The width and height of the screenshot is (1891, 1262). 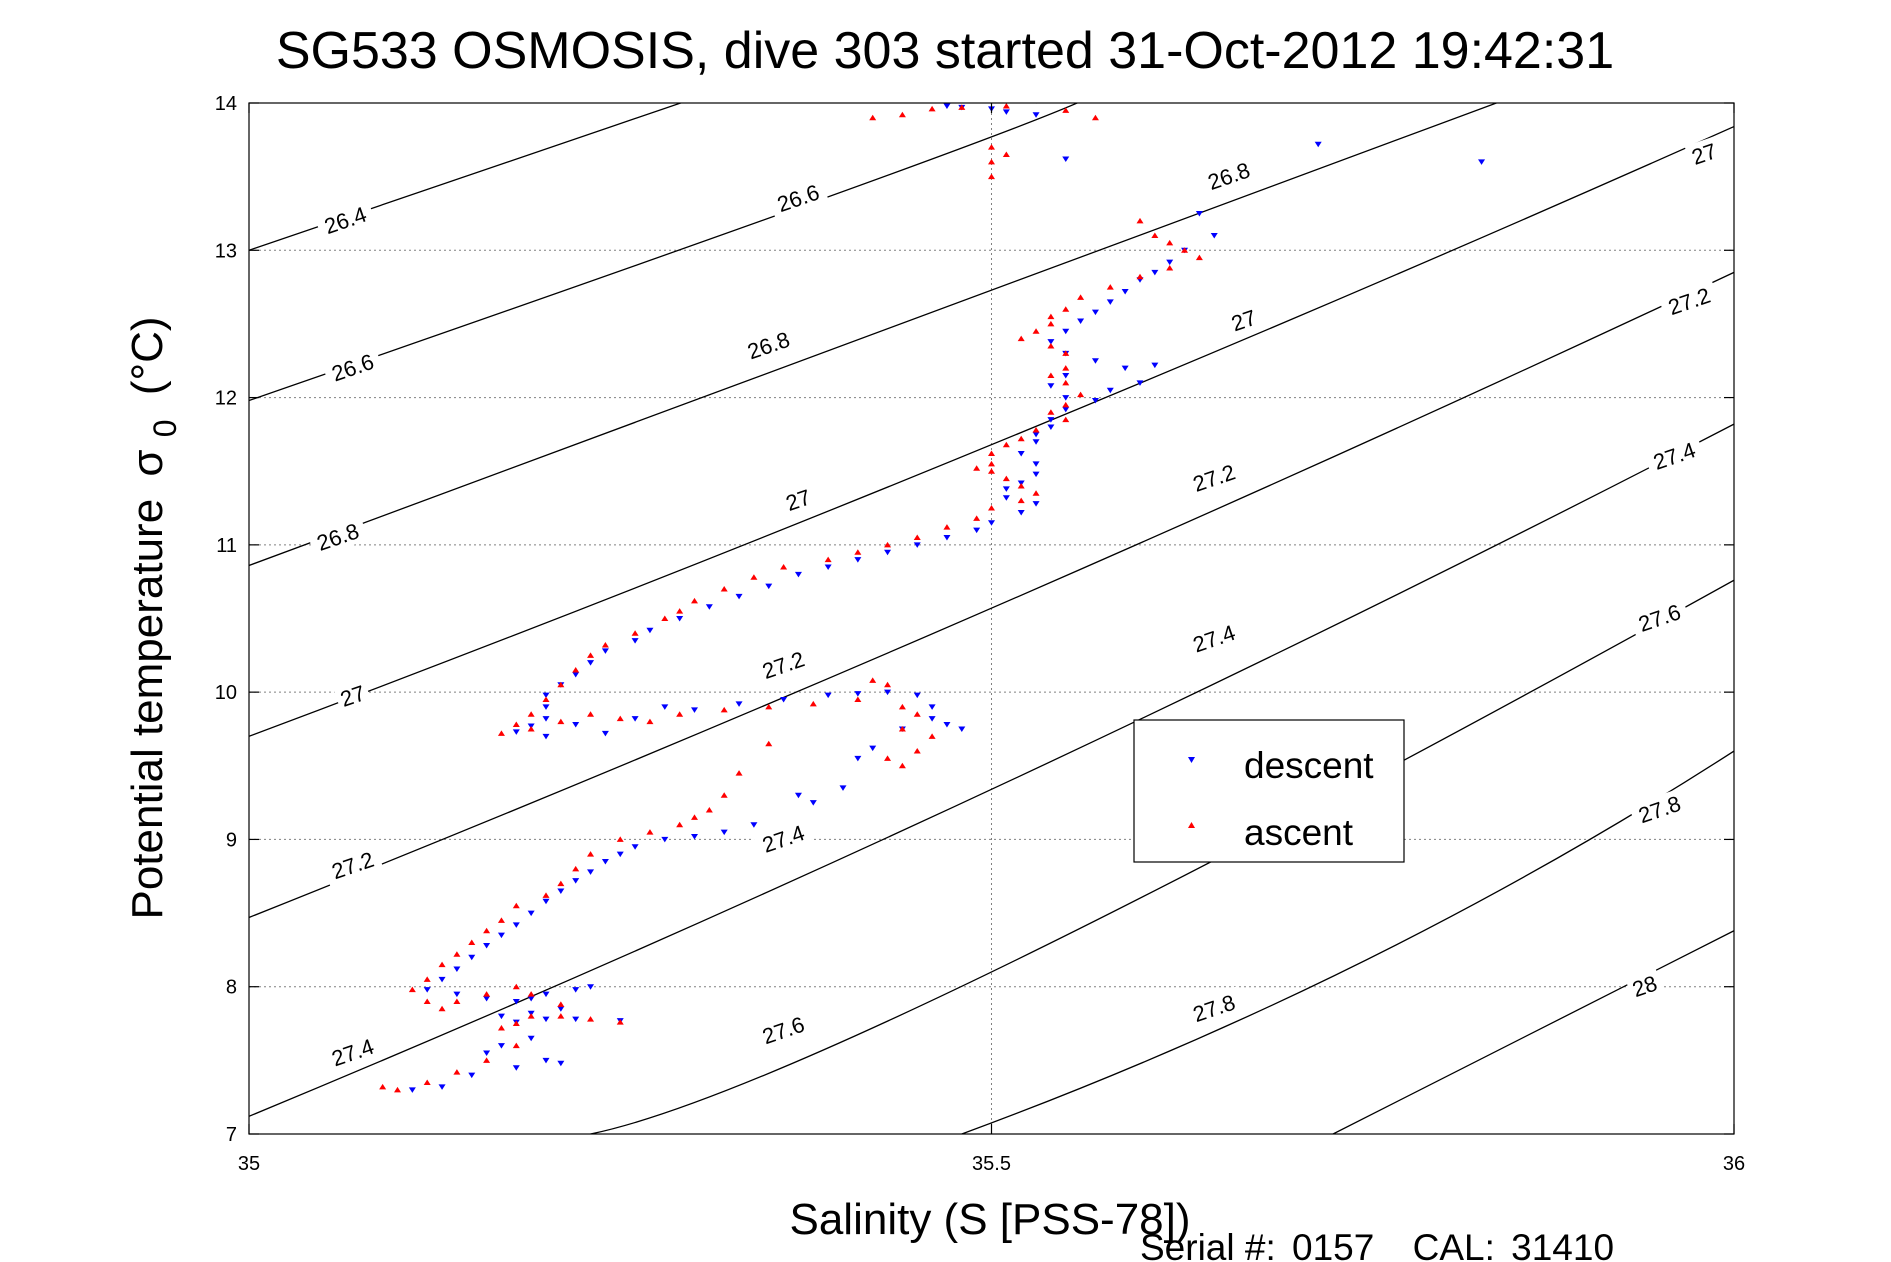 What do you see at coordinates (165, 428) in the screenshot?
I see `y-axis-label-subscript: 0` at bounding box center [165, 428].